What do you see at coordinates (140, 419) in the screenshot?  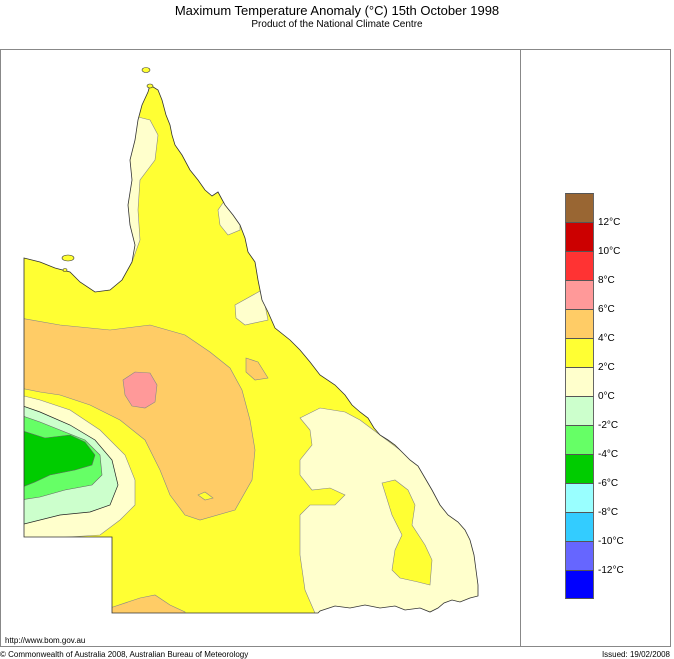 I see `zone-4-to-6-central` at bounding box center [140, 419].